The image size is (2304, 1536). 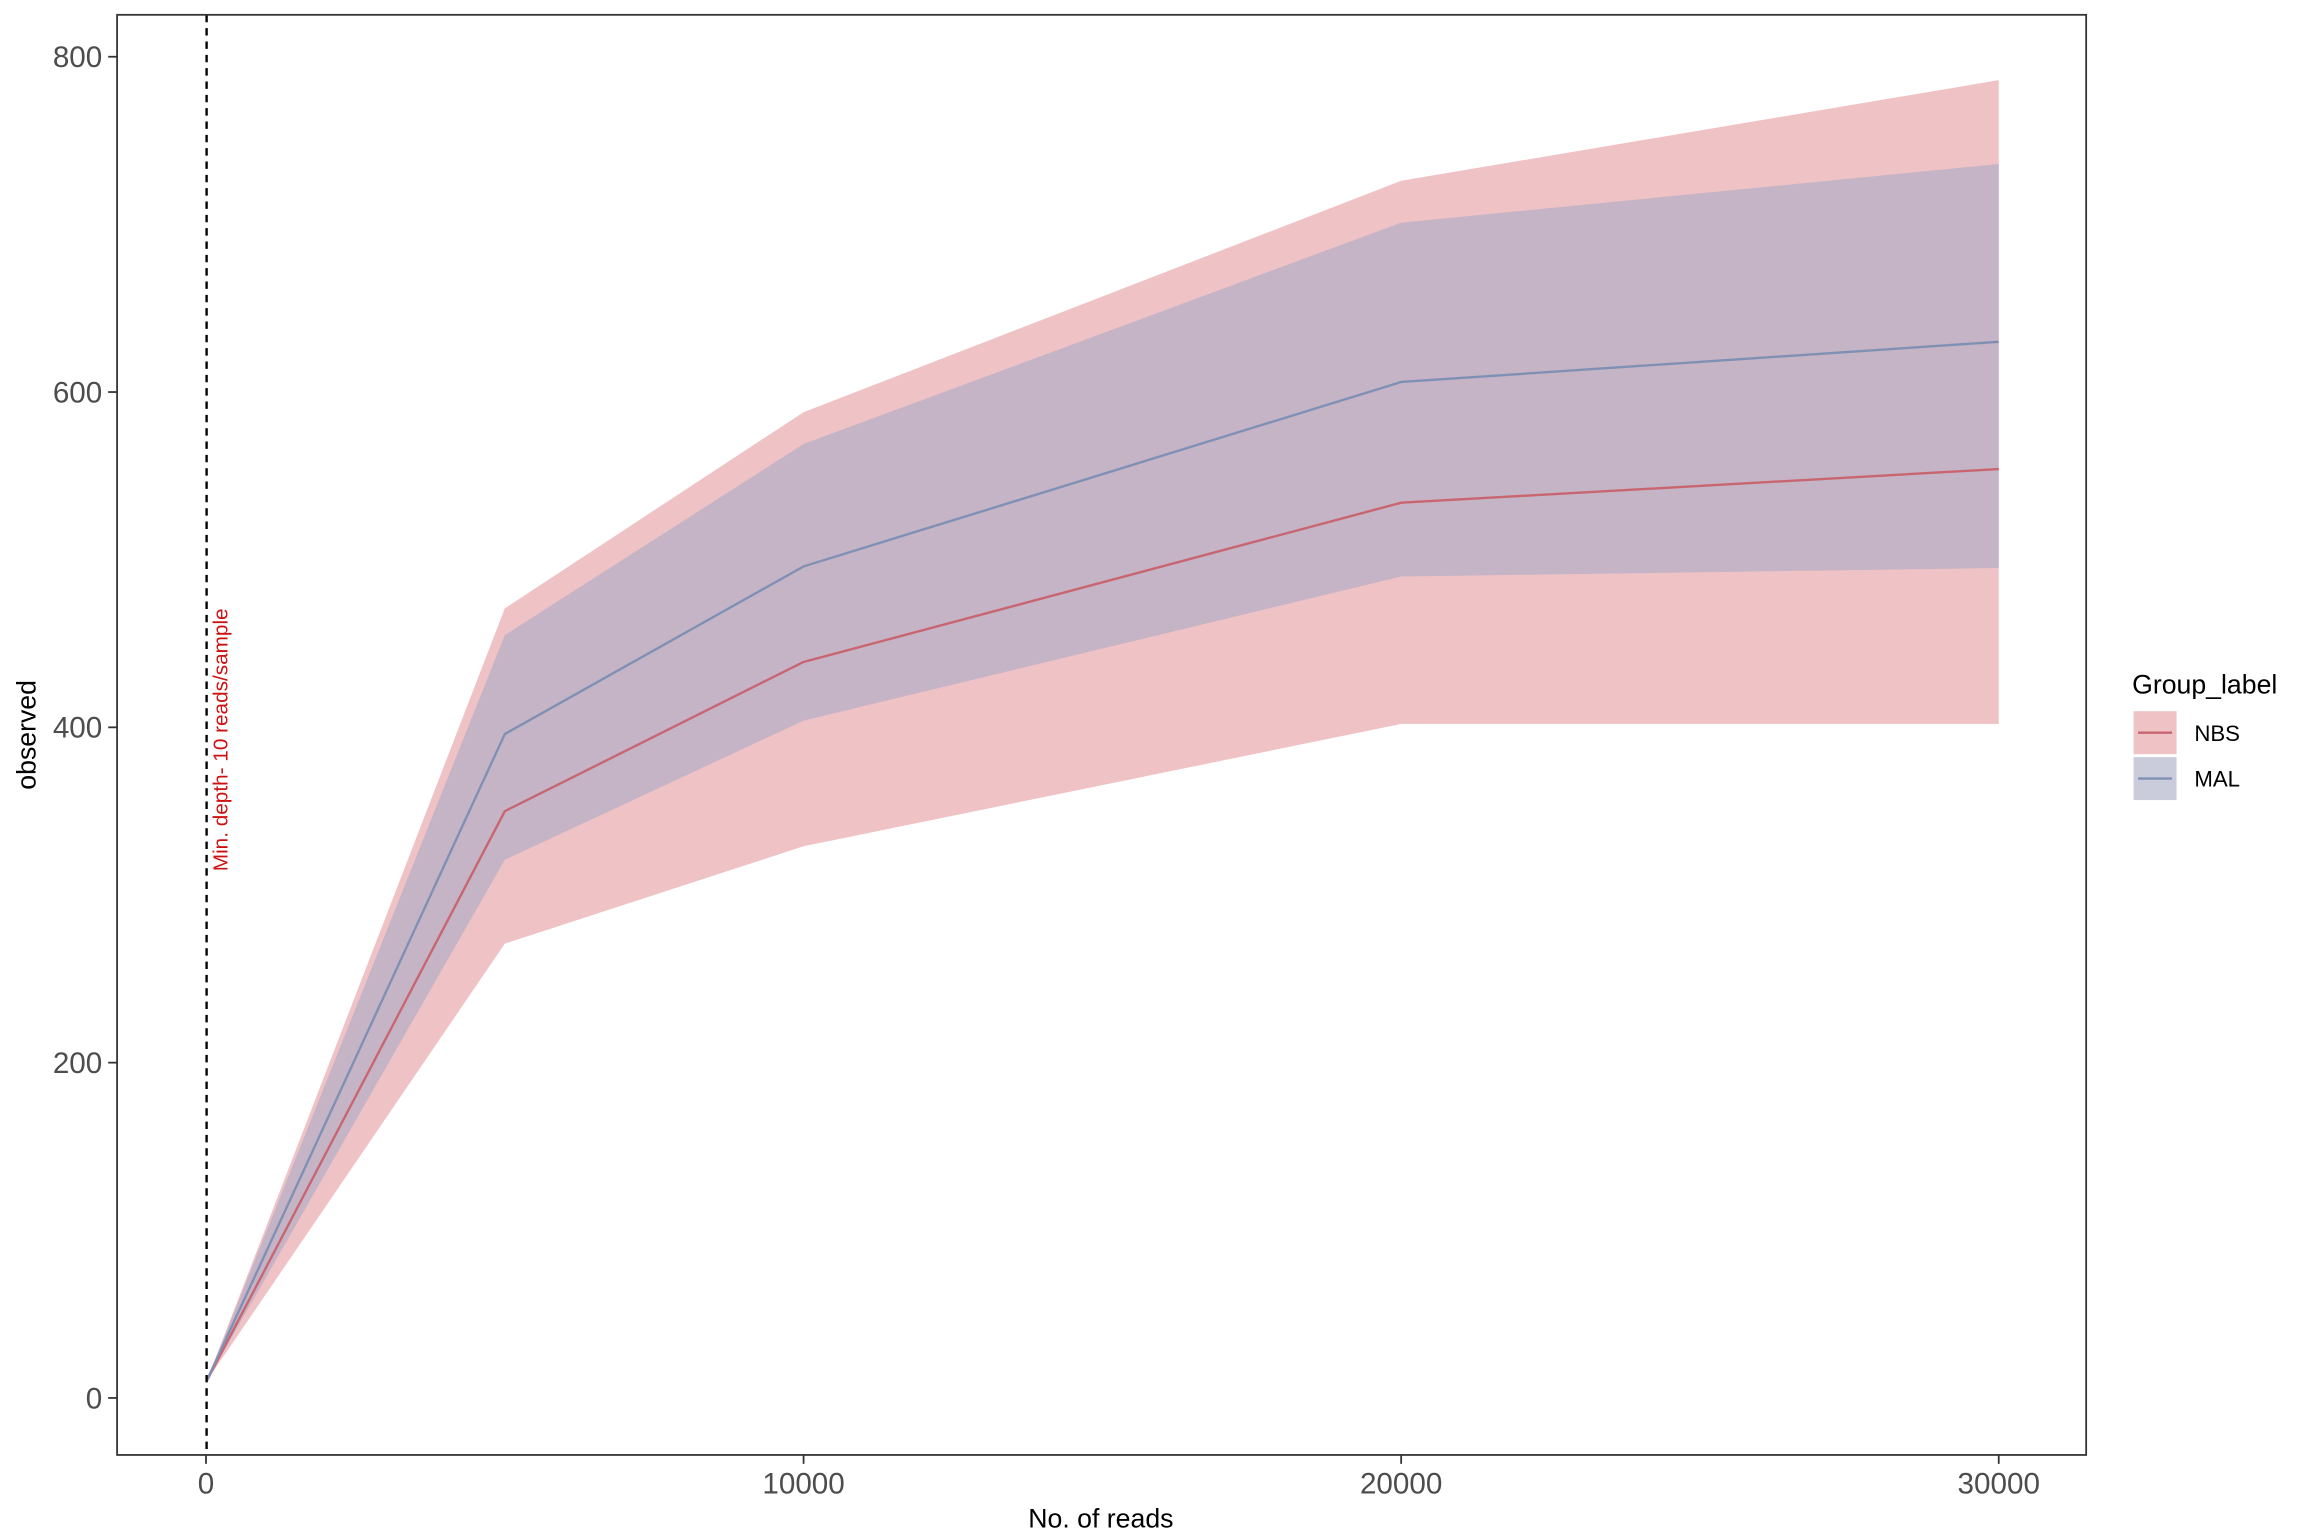 What do you see at coordinates (1401, 1483) in the screenshot?
I see `x-tick-label: 20000` at bounding box center [1401, 1483].